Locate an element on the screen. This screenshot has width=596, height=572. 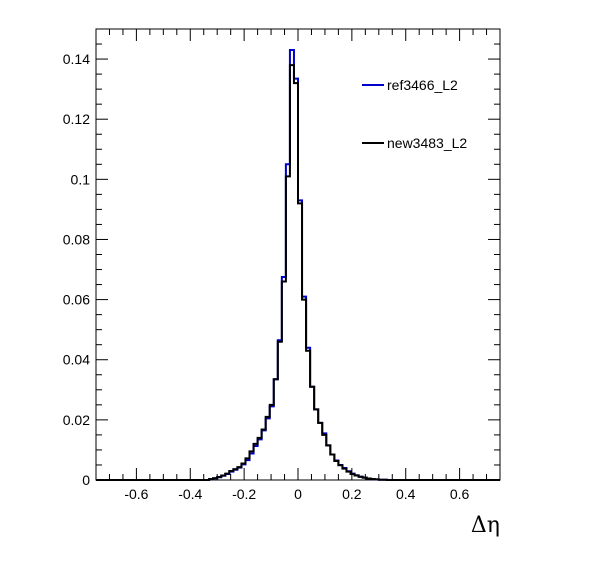
x-tick-label: 0.6 is located at coordinates (460, 494).